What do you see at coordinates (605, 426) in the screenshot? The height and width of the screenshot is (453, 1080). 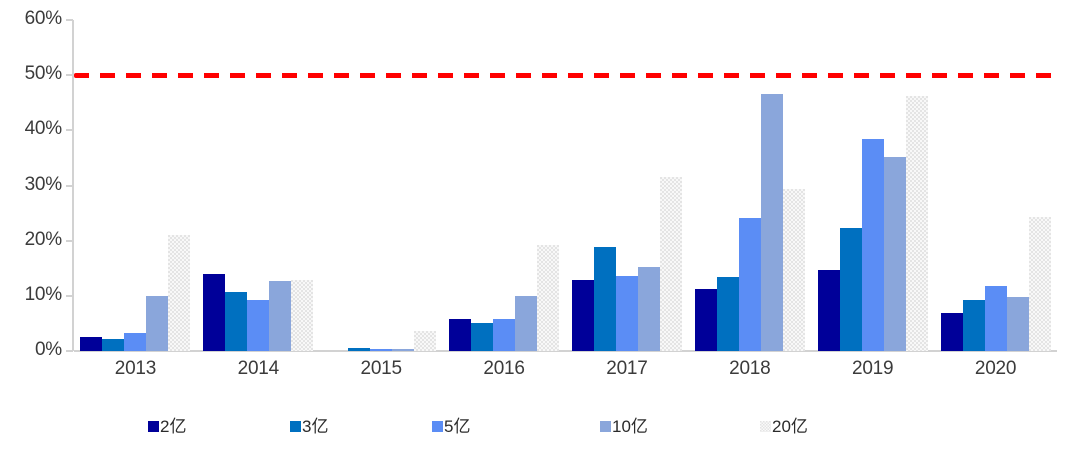 I see `series-3-swatch` at bounding box center [605, 426].